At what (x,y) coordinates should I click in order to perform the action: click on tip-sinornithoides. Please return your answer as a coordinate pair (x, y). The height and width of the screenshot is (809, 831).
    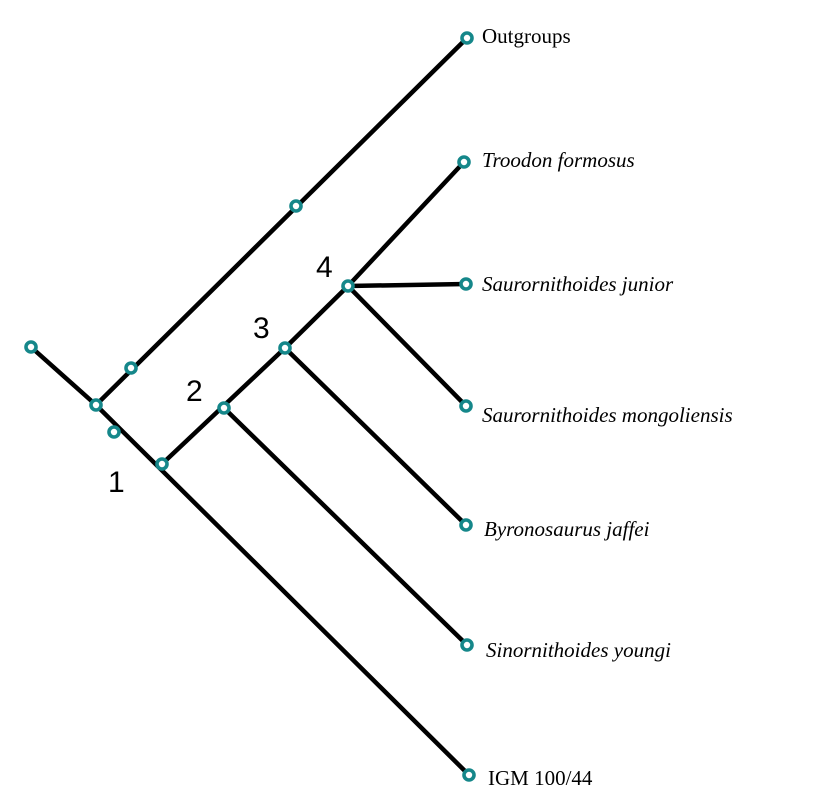
    Looking at the image, I should click on (467, 645).